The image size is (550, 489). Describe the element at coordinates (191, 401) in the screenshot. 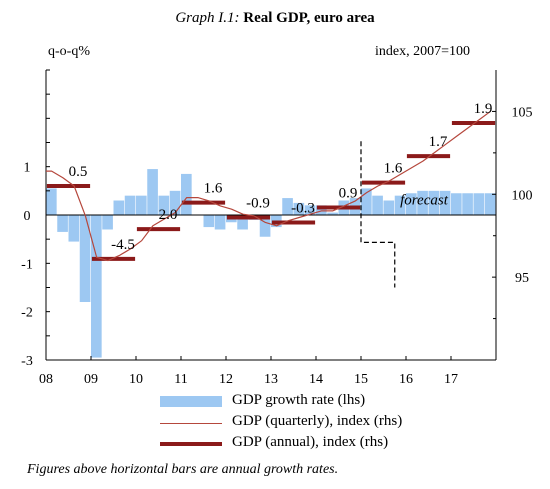

I see `legend-swatch-growth` at that location.